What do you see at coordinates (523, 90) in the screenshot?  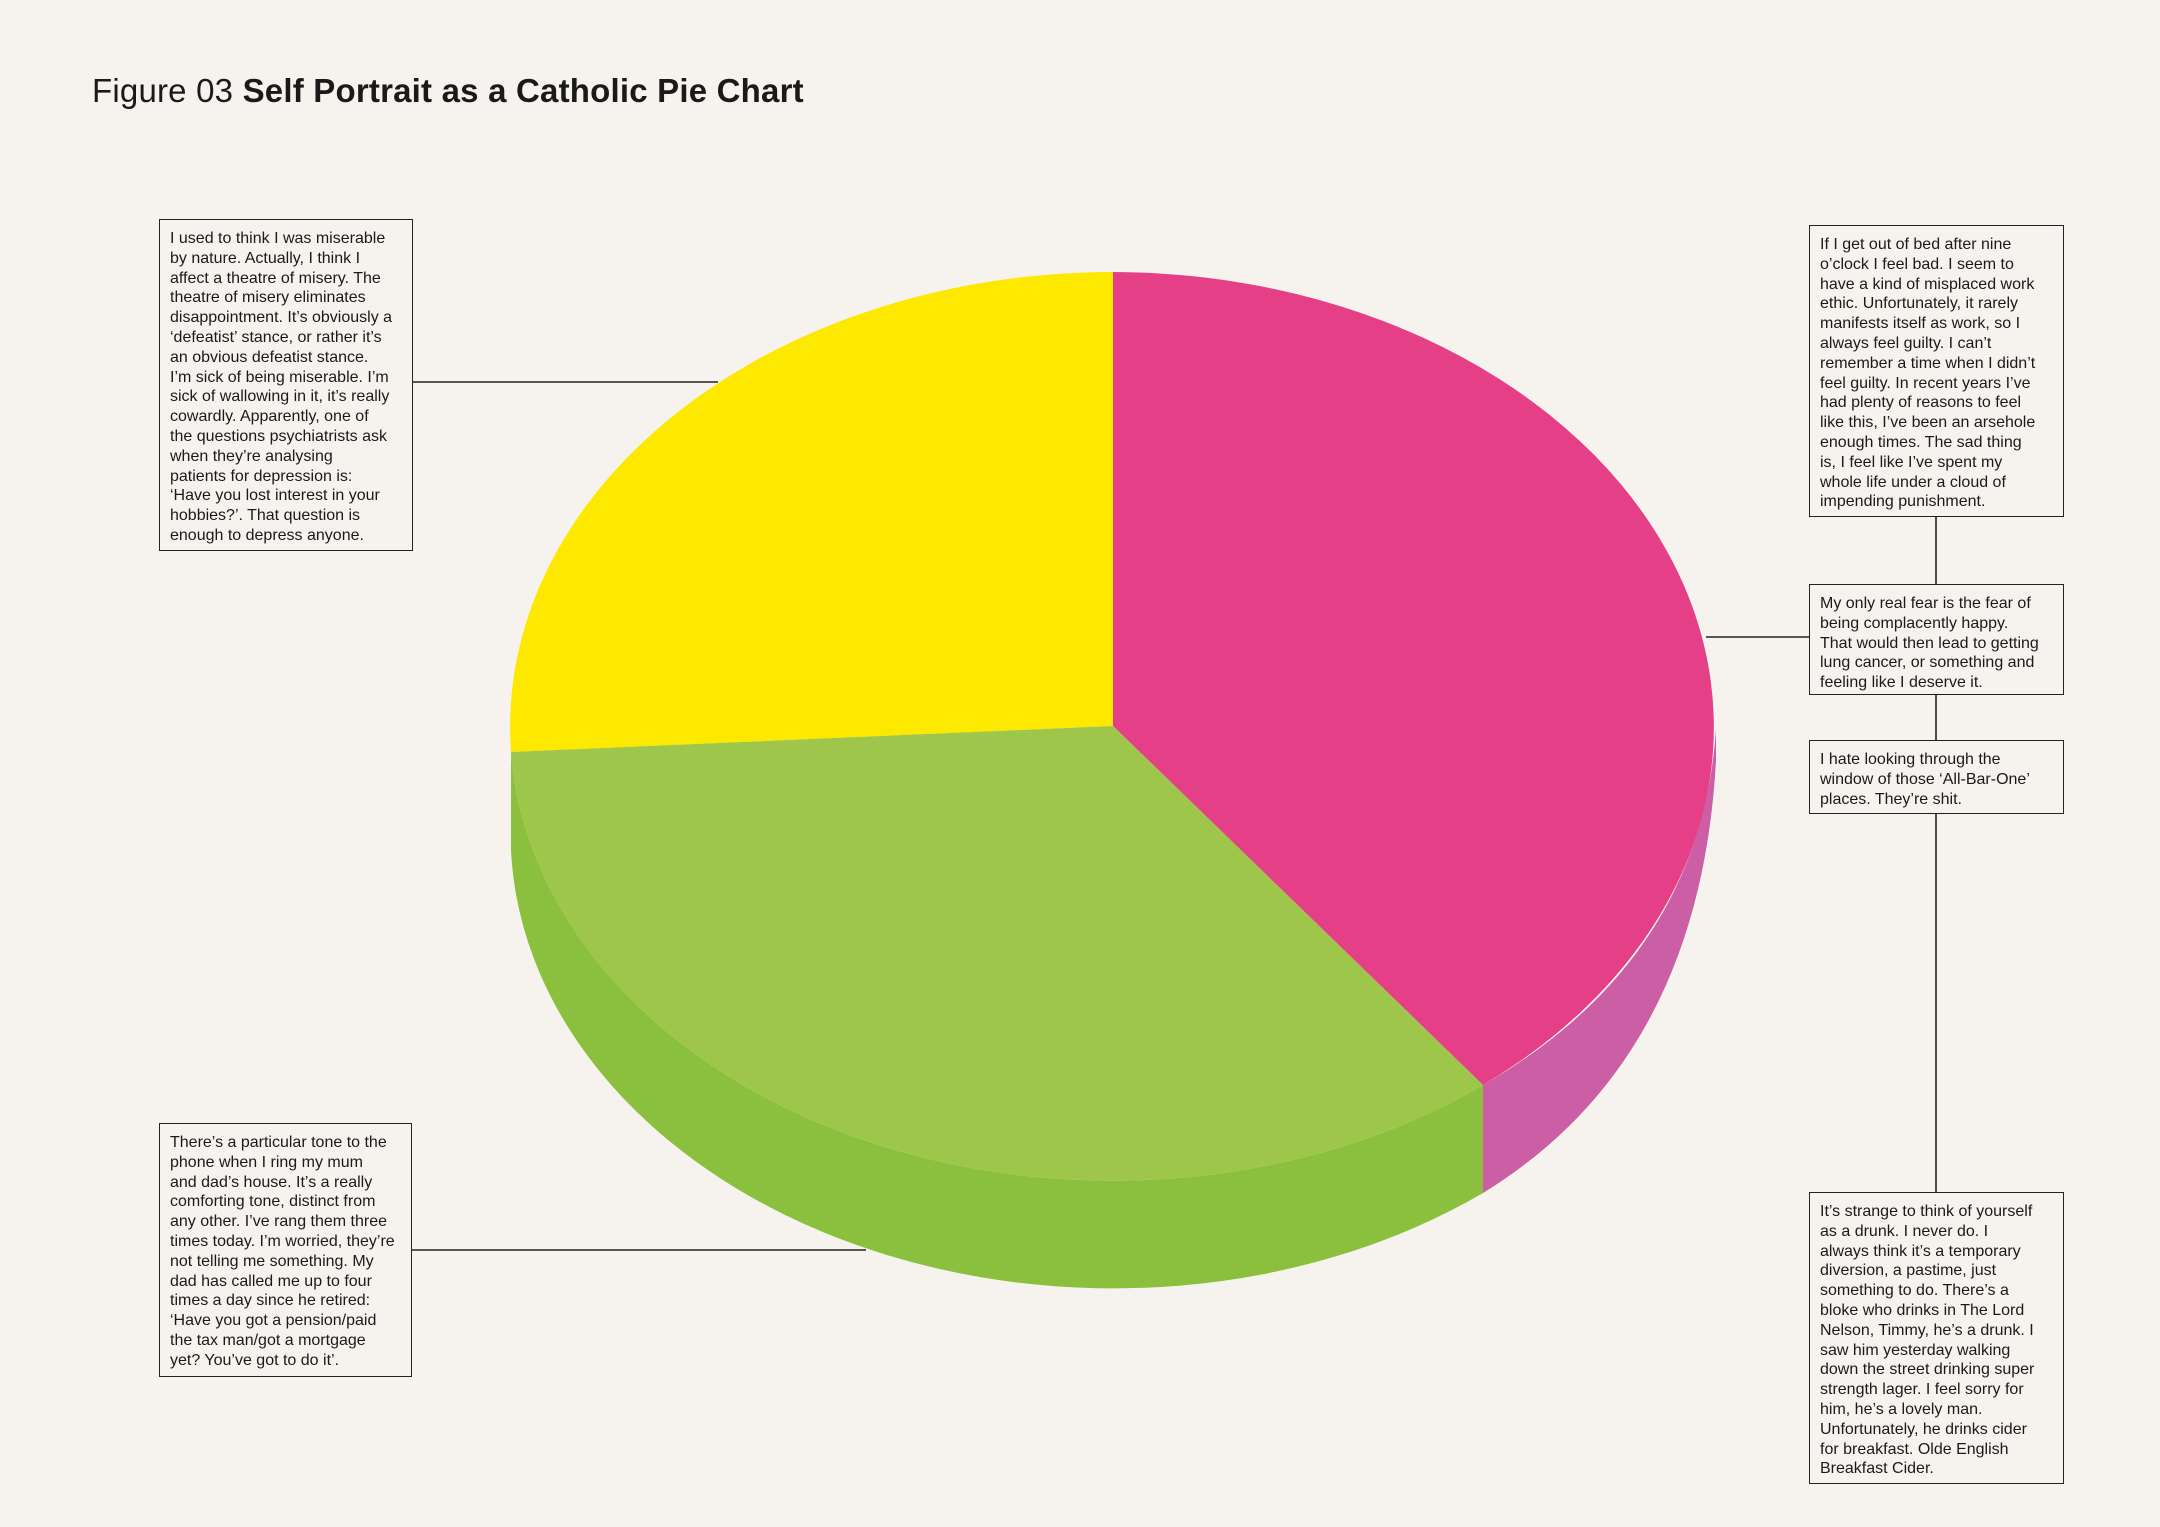 I see `figure-title: Self Portrait as a Catholic Pie Chart` at bounding box center [523, 90].